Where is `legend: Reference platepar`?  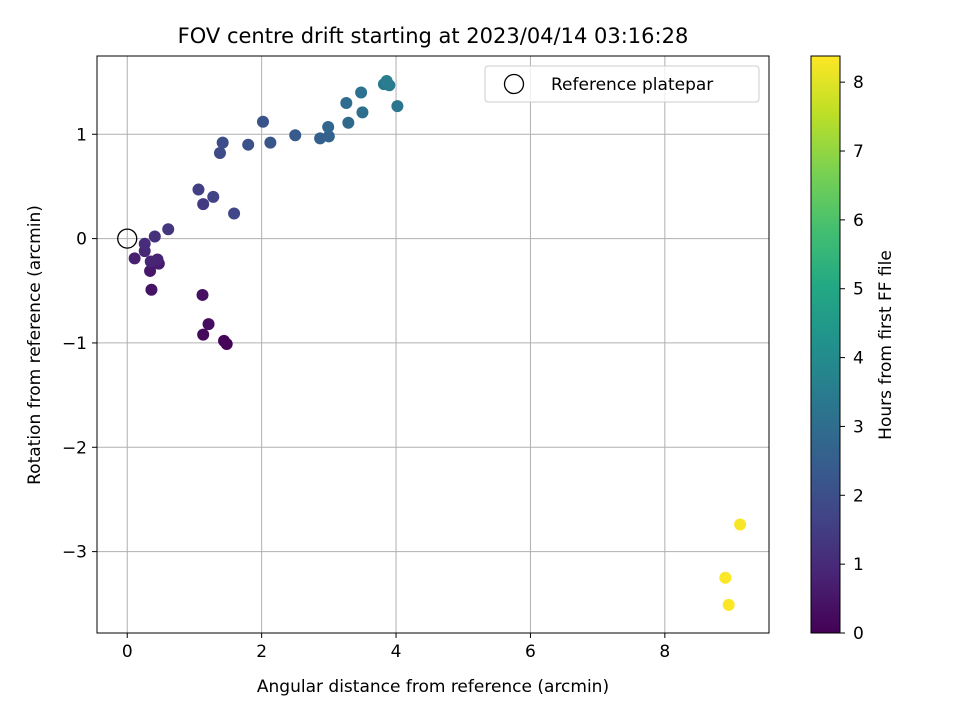
legend: Reference platepar is located at coordinates (622, 84).